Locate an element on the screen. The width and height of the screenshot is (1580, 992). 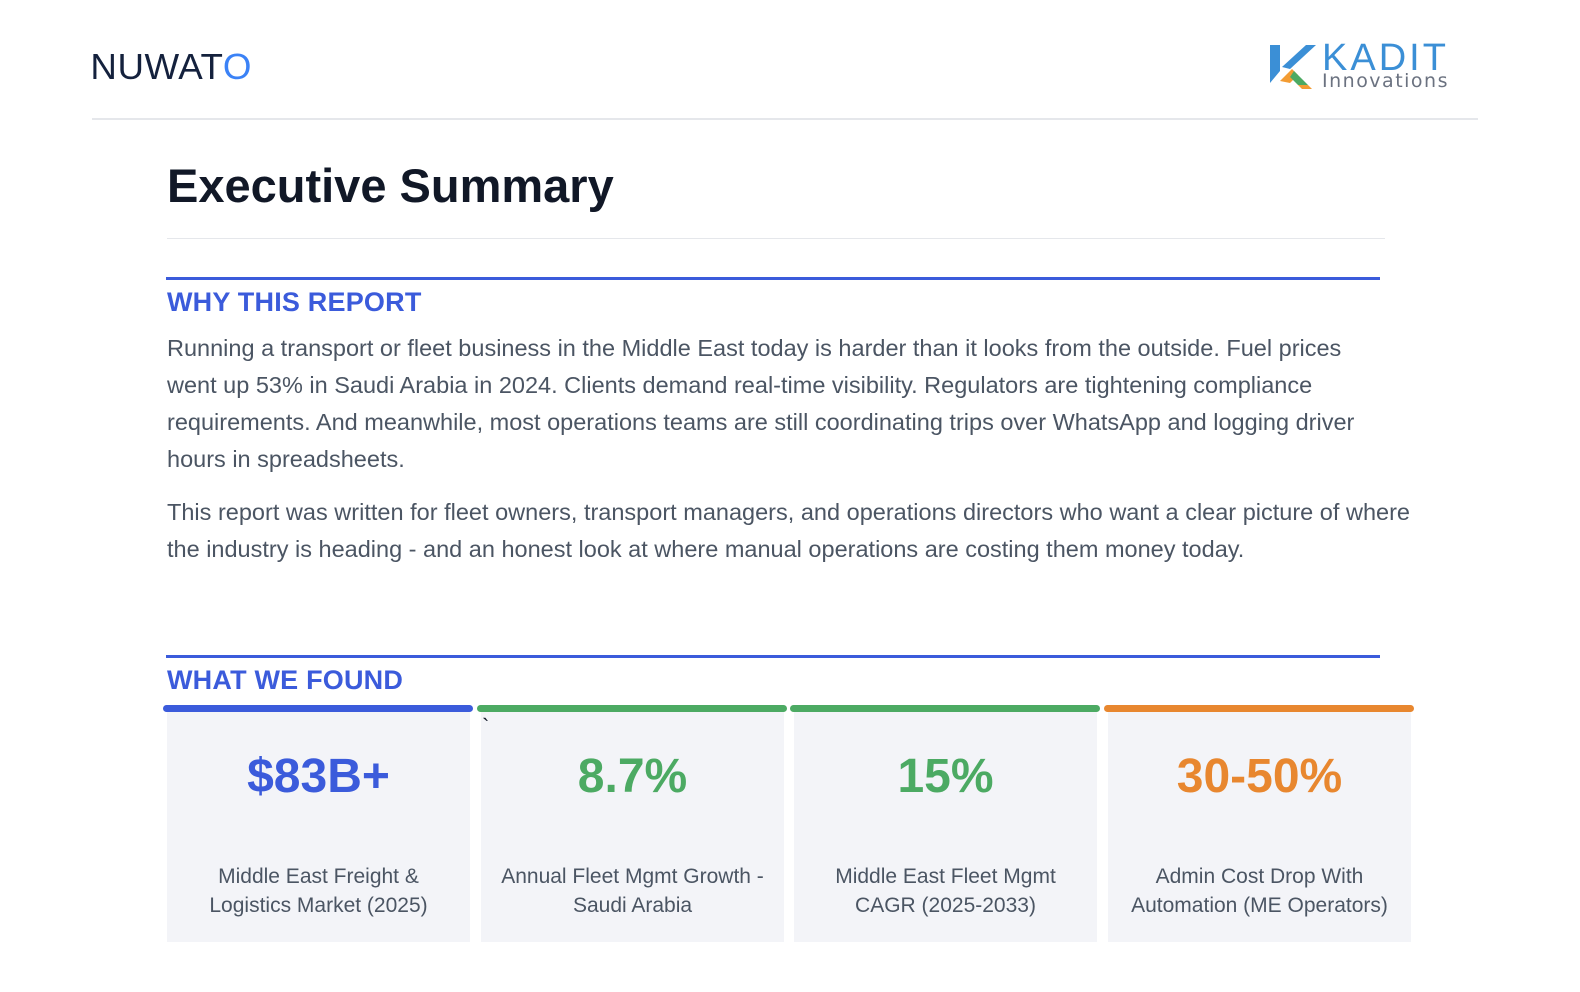
stray-backtick-mark: ` is located at coordinates (486, 726).